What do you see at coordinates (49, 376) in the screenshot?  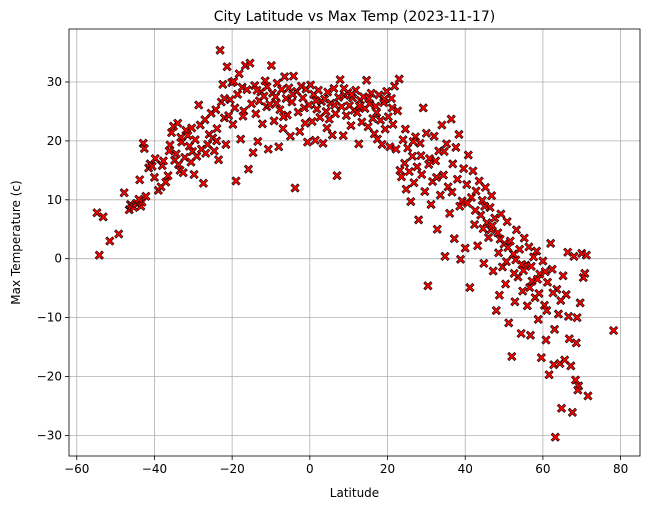 I see `y-tick-label: −20` at bounding box center [49, 376].